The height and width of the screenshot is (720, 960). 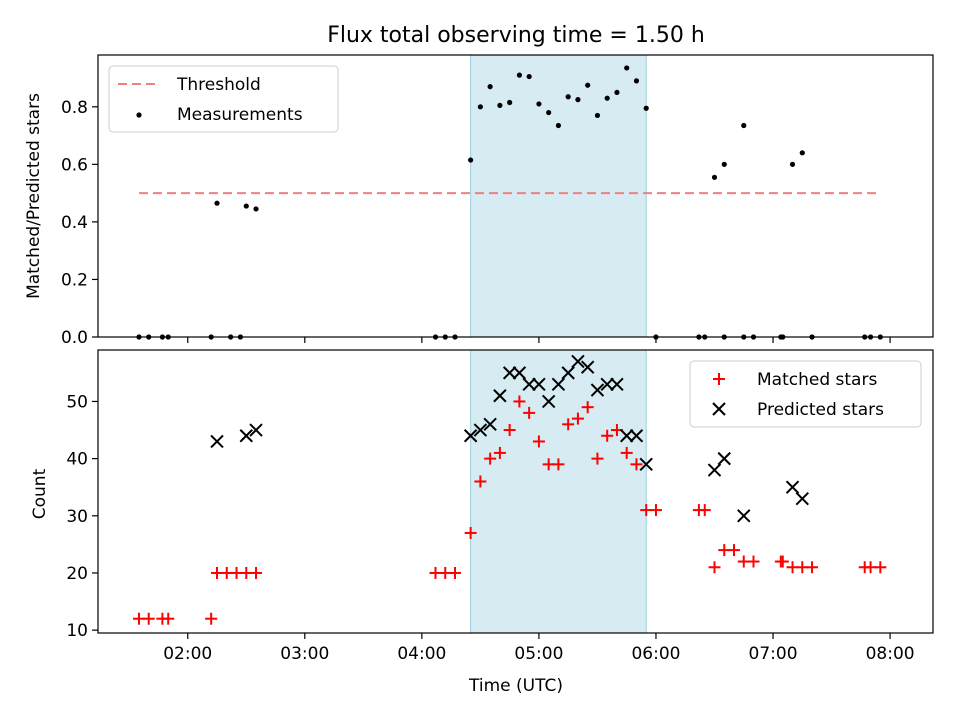 What do you see at coordinates (558, 491) in the screenshot?
I see `bottom-highlight-span` at bounding box center [558, 491].